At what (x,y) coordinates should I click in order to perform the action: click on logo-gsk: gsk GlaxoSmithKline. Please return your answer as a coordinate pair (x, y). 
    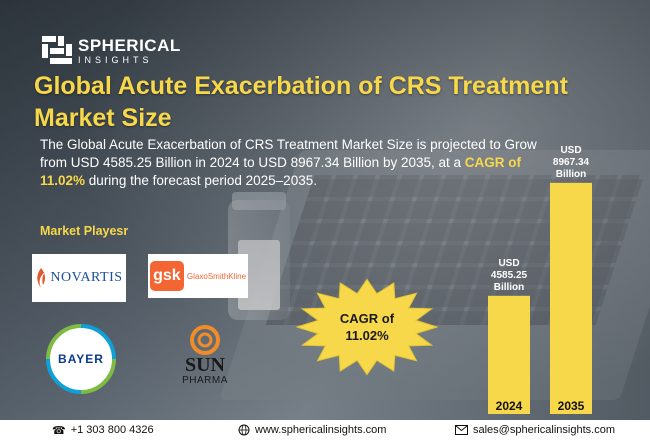
    Looking at the image, I should click on (198, 276).